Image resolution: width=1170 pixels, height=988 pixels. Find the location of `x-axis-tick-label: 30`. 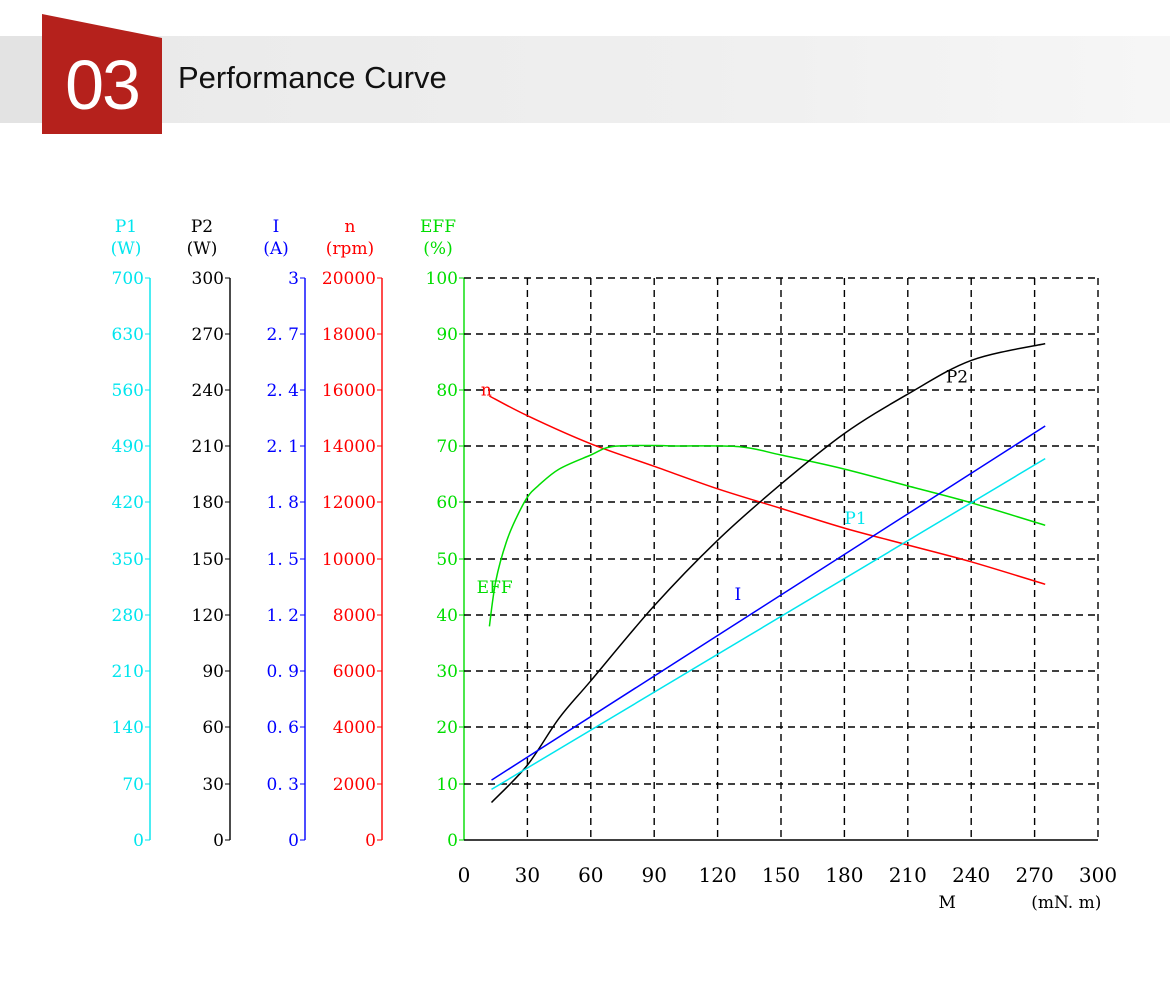

x-axis-tick-label: 30 is located at coordinates (527, 875).